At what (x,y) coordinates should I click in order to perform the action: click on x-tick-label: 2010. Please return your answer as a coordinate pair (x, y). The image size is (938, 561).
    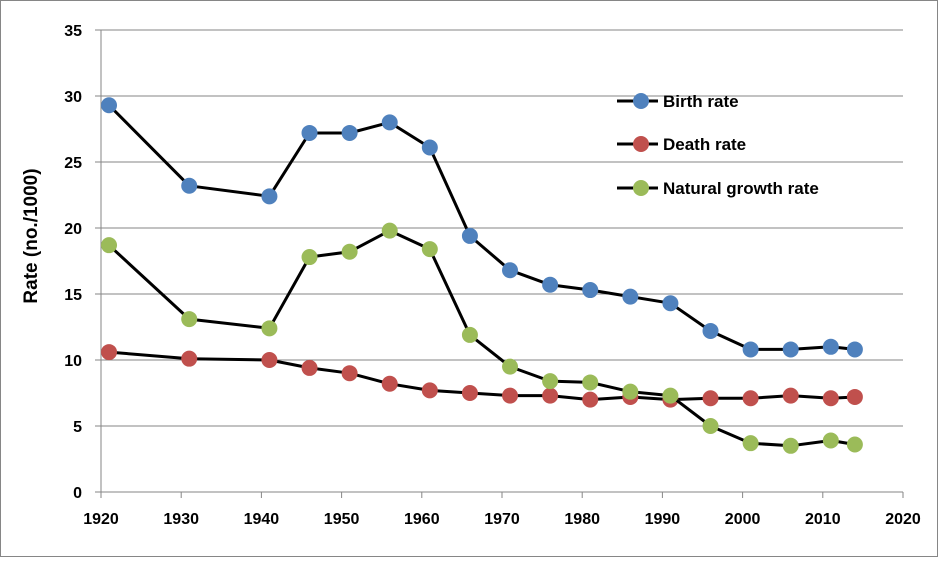
    Looking at the image, I should click on (823, 519).